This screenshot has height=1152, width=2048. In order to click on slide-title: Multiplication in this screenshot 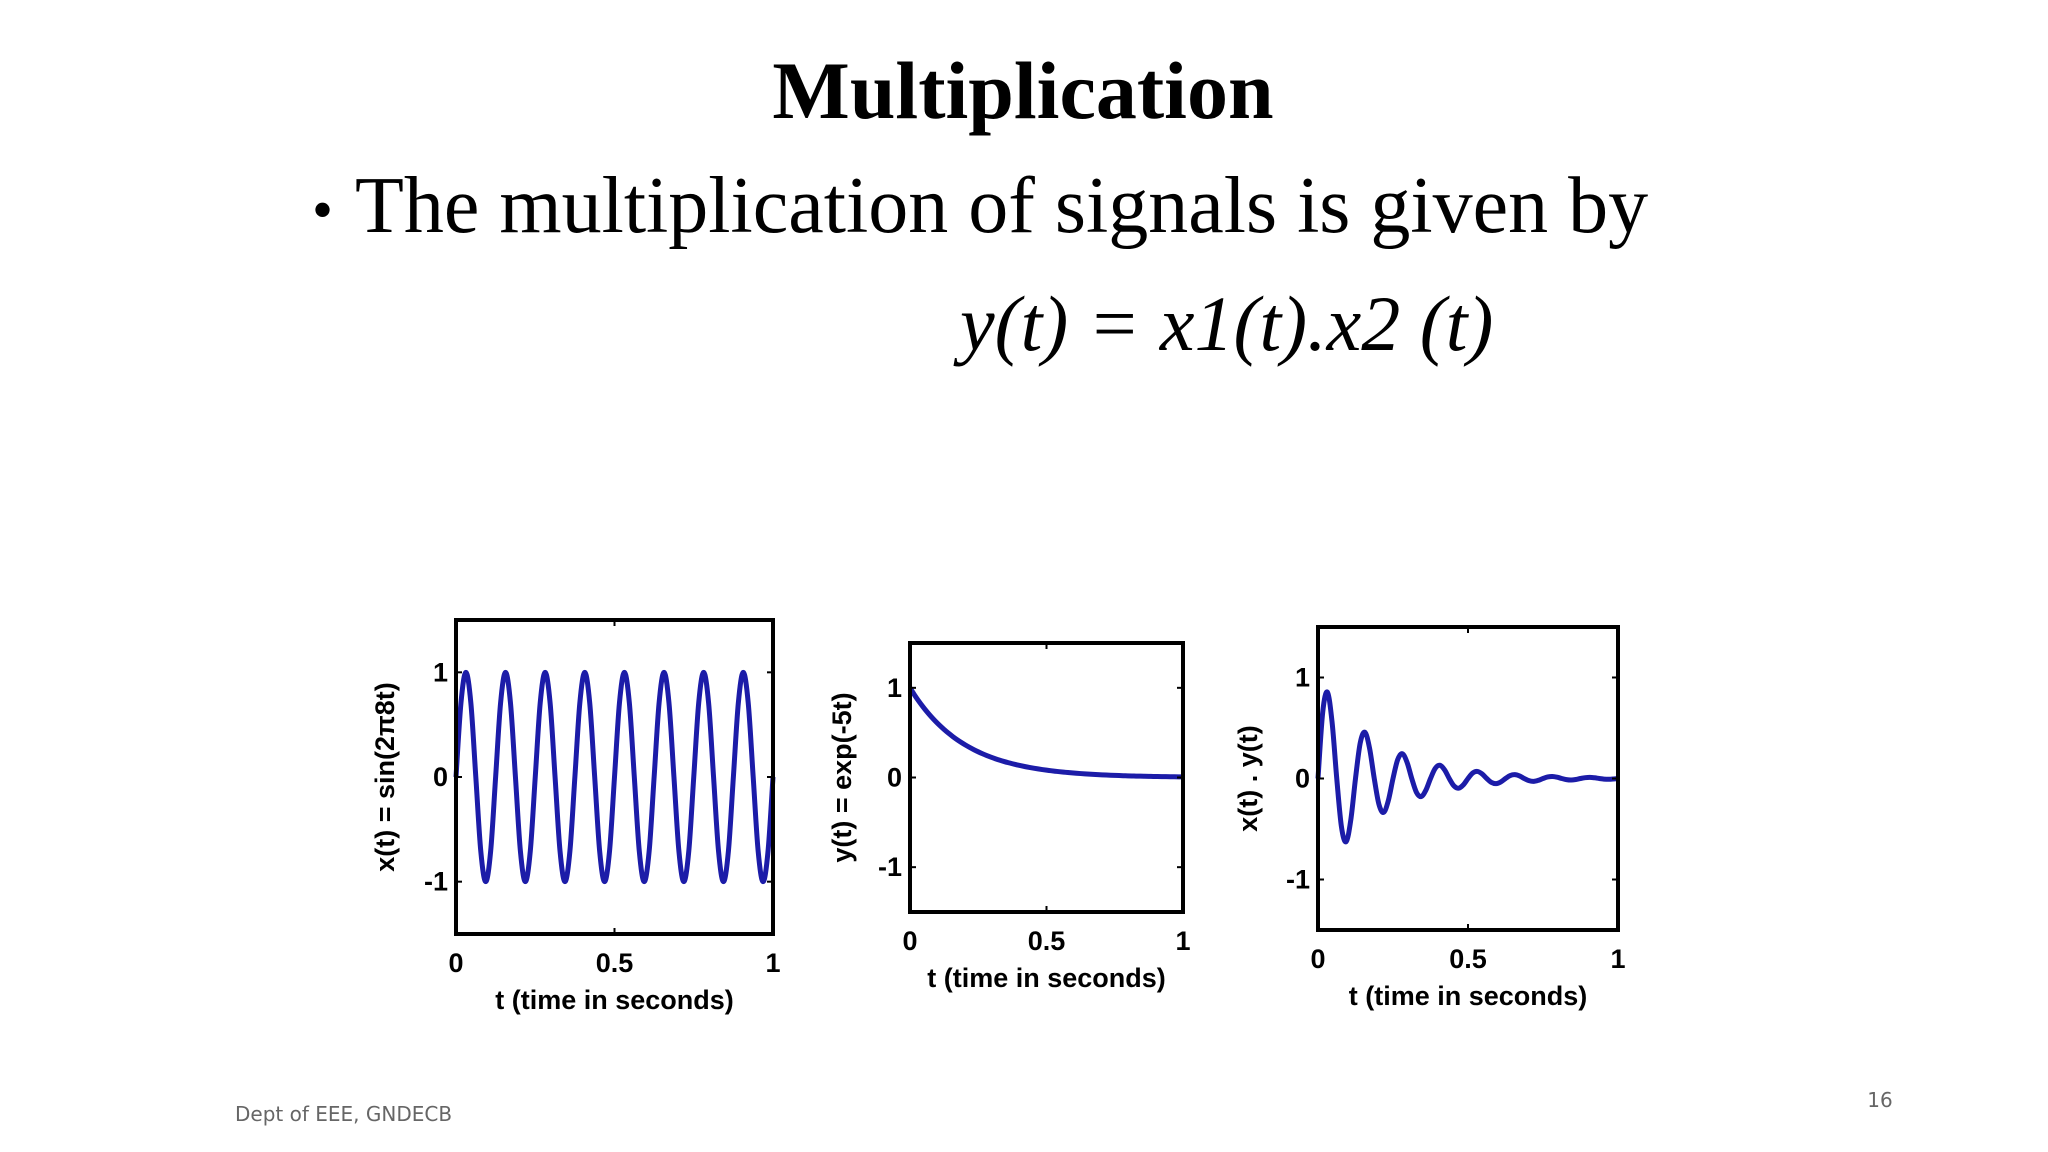, I will do `click(1022, 90)`.